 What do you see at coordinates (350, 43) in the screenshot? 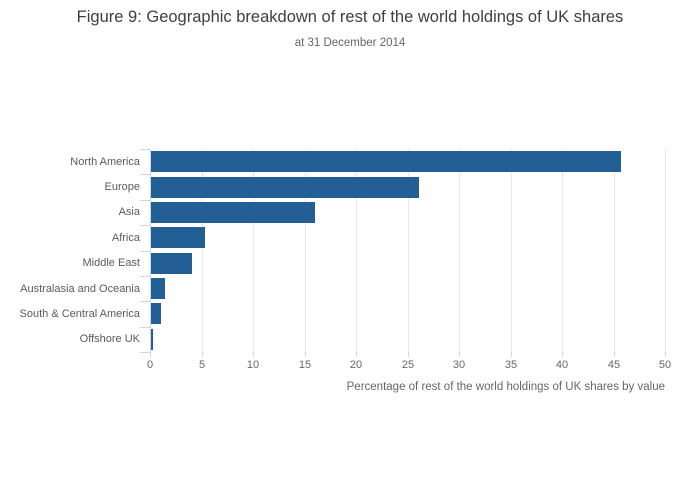
I see `chart-subtitle: at 31 December 2014` at bounding box center [350, 43].